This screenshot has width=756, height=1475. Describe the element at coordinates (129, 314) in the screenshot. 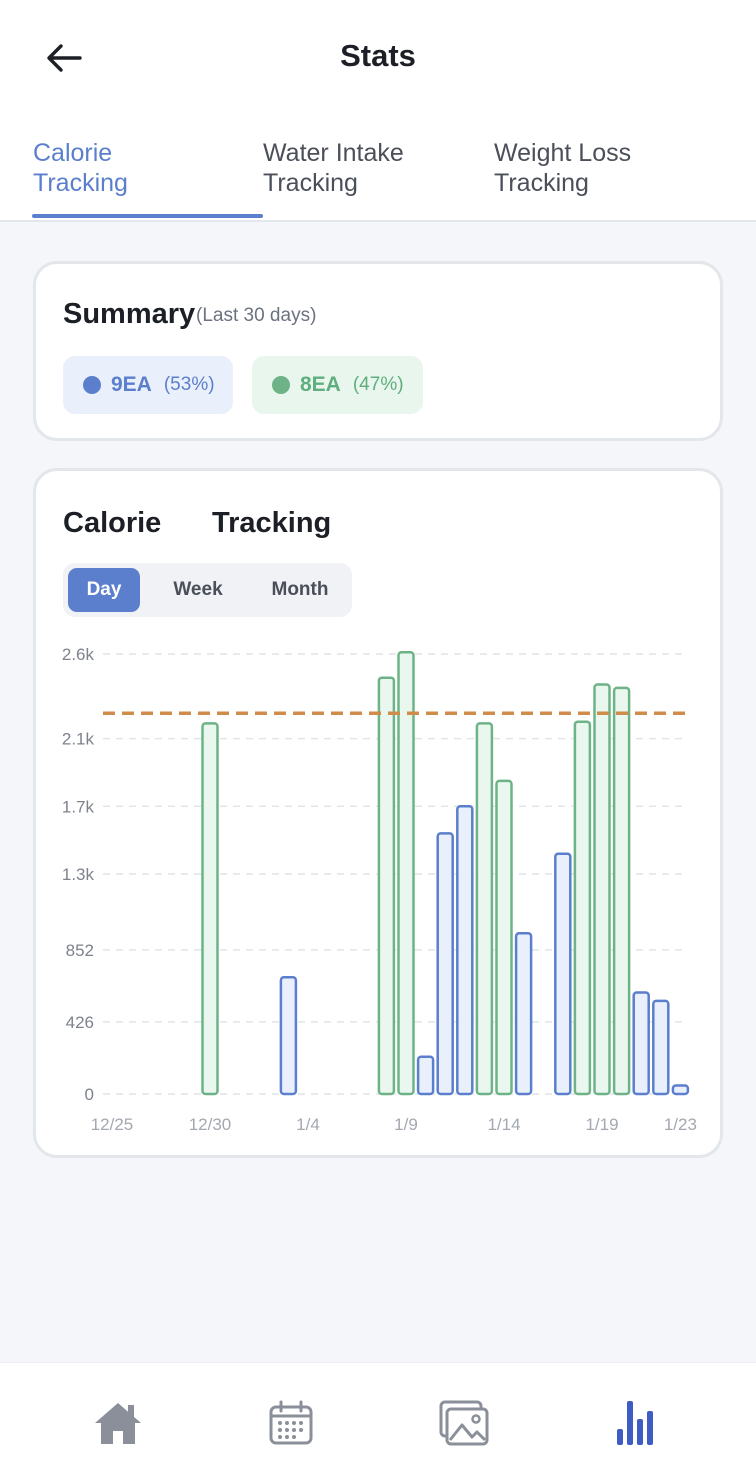

I see `summary-title: Summary` at that location.